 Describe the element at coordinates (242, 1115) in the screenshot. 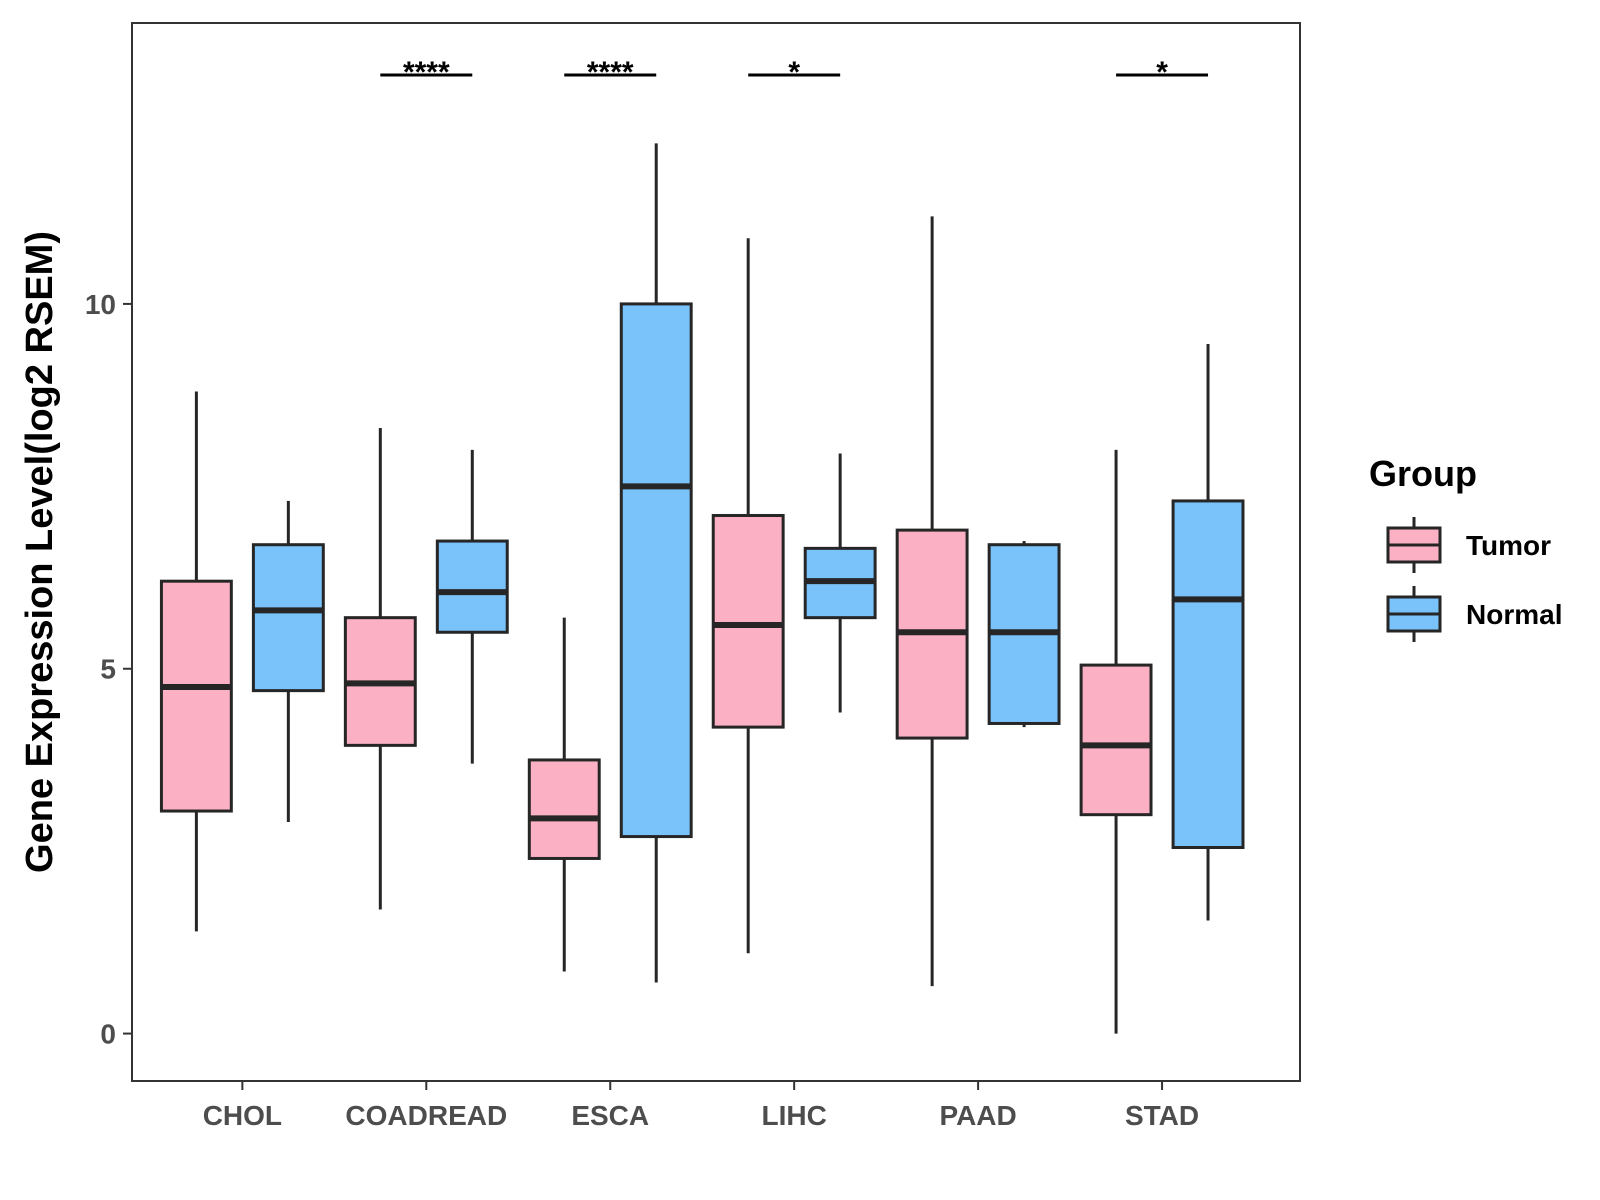

I see `x-tick-label: CHOL` at that location.